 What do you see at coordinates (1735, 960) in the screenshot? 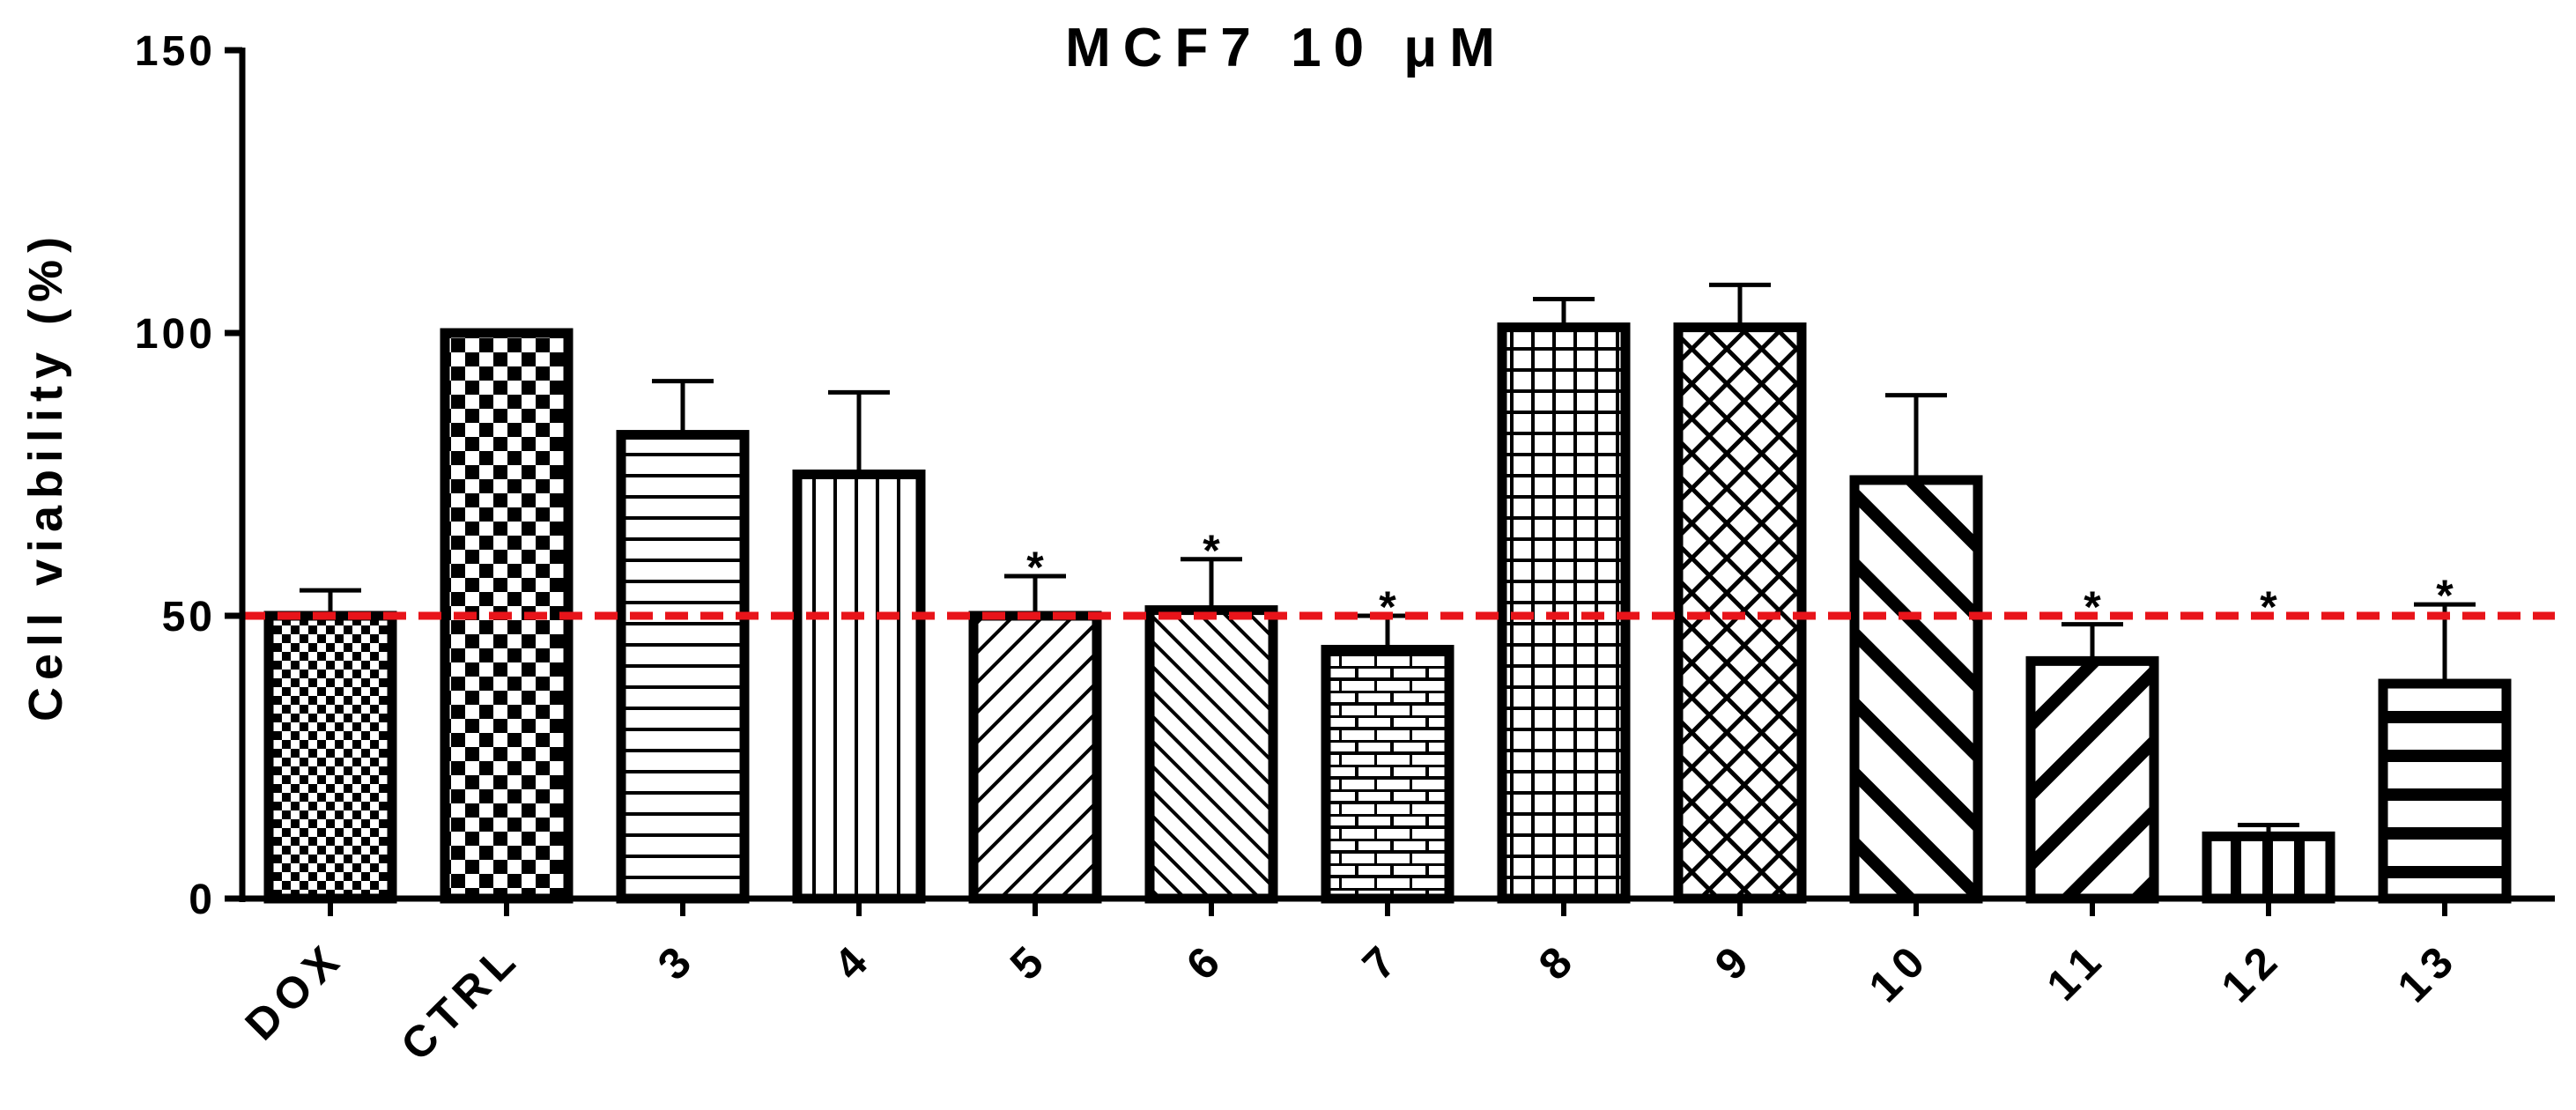
I see `x-tick-label-9: 9` at bounding box center [1735, 960].